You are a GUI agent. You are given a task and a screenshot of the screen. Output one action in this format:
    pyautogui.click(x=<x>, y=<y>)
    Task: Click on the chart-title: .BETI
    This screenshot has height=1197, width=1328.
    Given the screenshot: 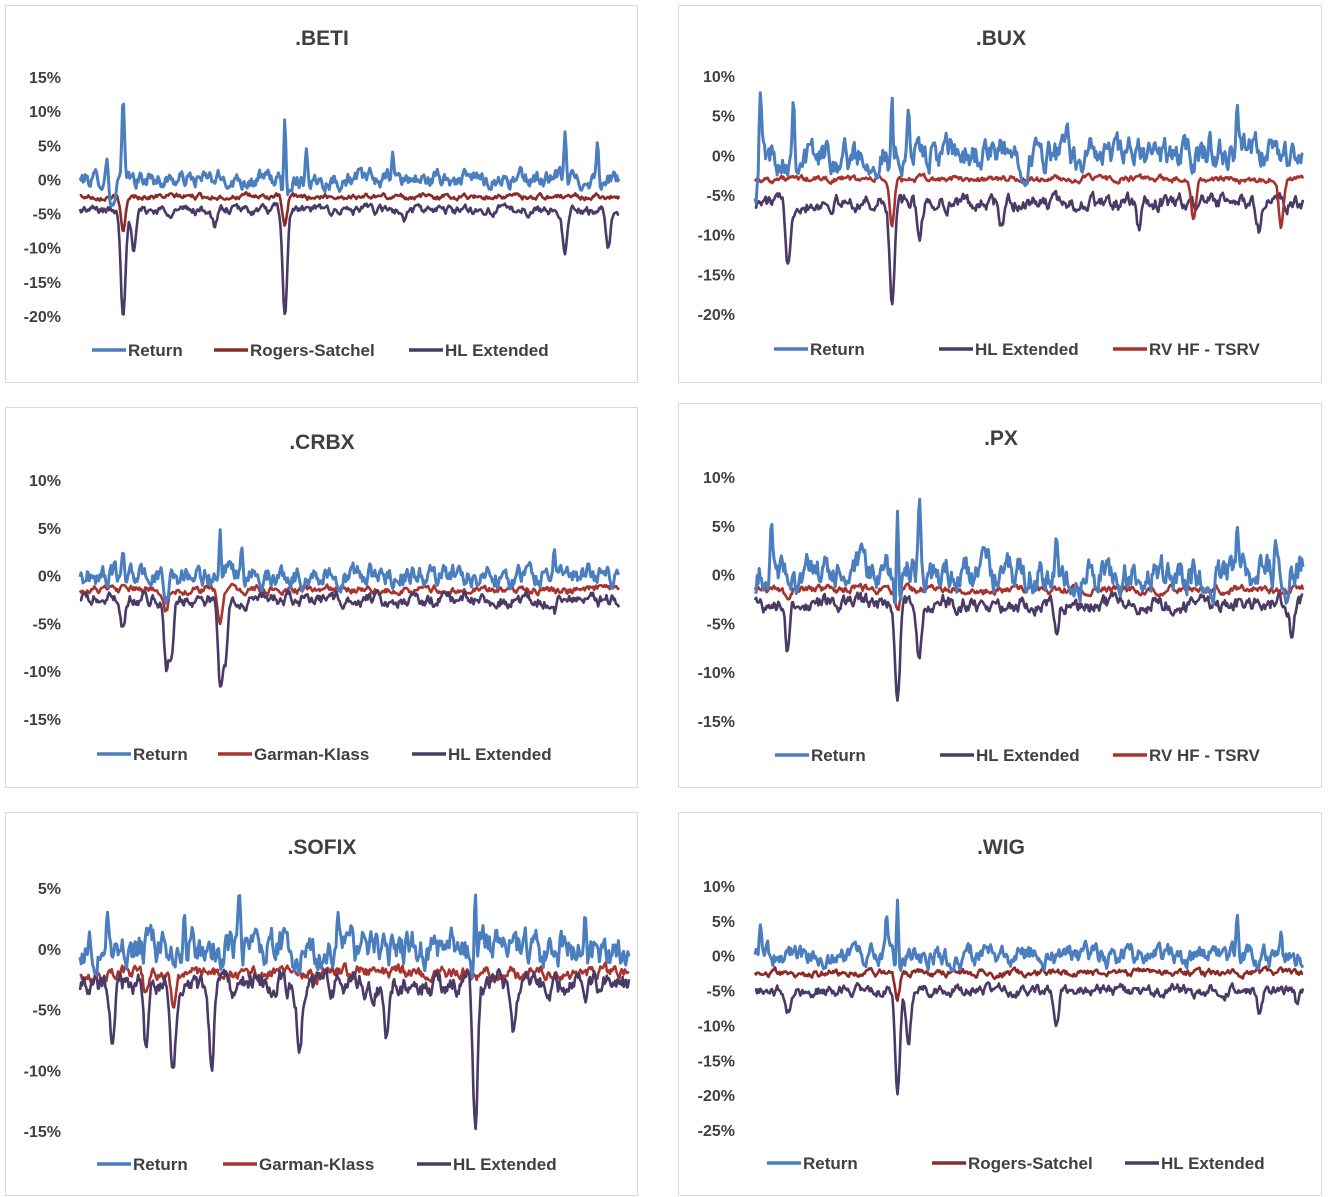 What is the action you would take?
    pyautogui.click(x=322, y=38)
    